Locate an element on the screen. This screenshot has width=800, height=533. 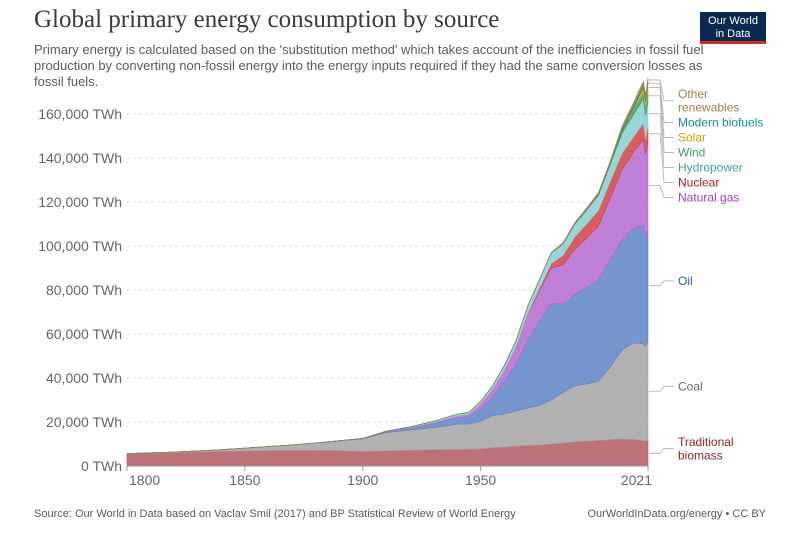
owid-logo: Our World in Data is located at coordinates (733, 28).